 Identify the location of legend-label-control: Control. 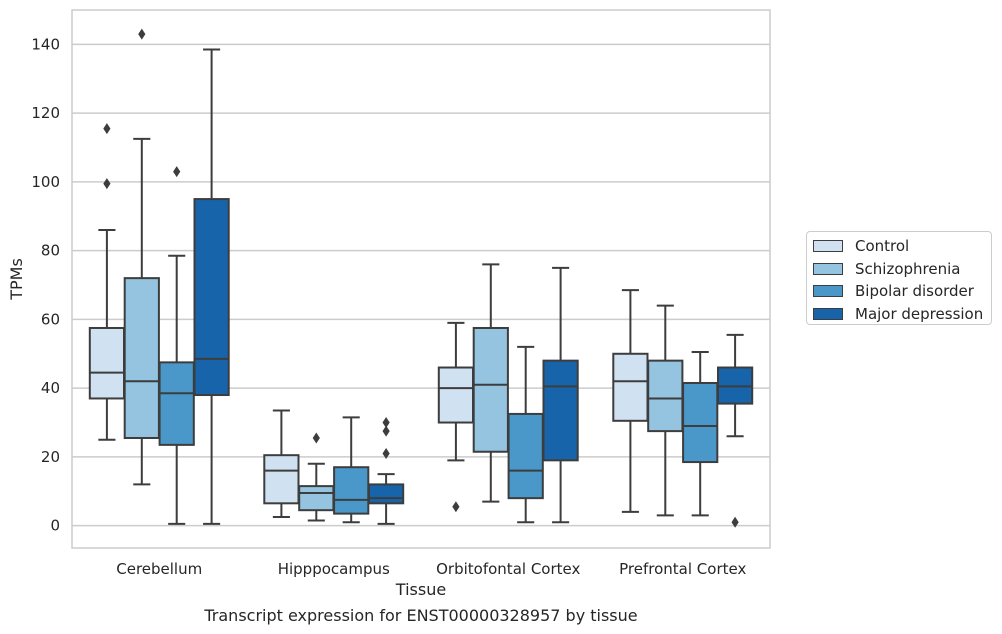
(882, 246).